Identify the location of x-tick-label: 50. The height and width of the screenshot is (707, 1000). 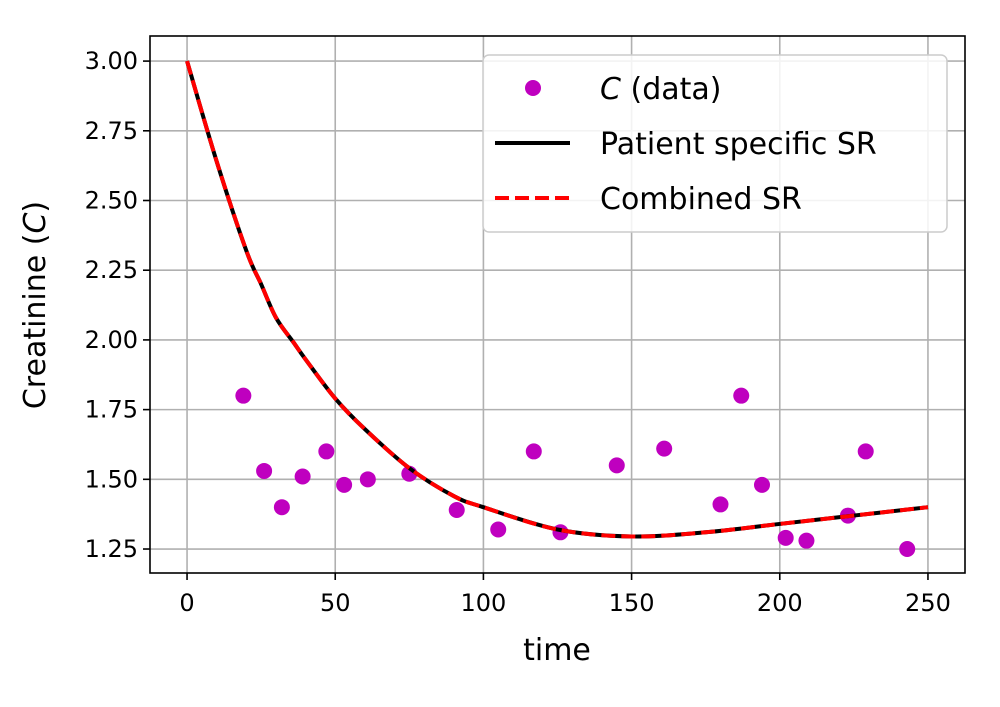
(335, 603).